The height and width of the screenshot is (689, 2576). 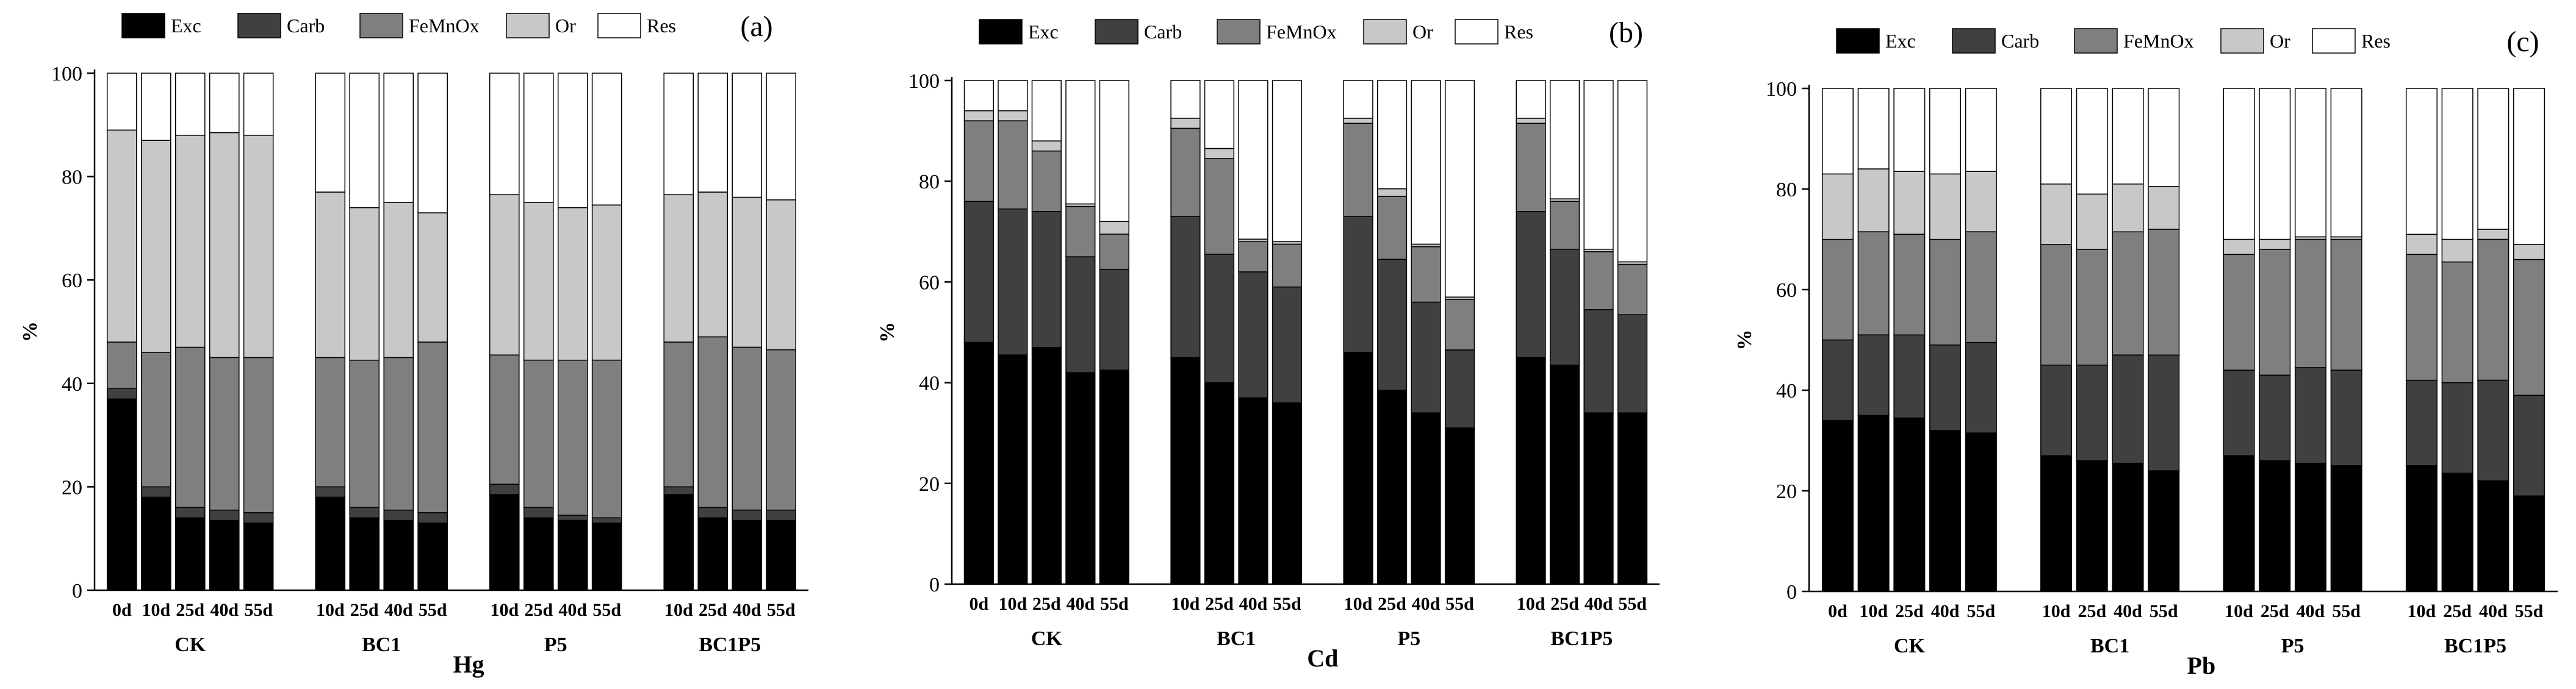 What do you see at coordinates (121, 394) in the screenshot?
I see `bar-Hg-CK-0d-Carb` at bounding box center [121, 394].